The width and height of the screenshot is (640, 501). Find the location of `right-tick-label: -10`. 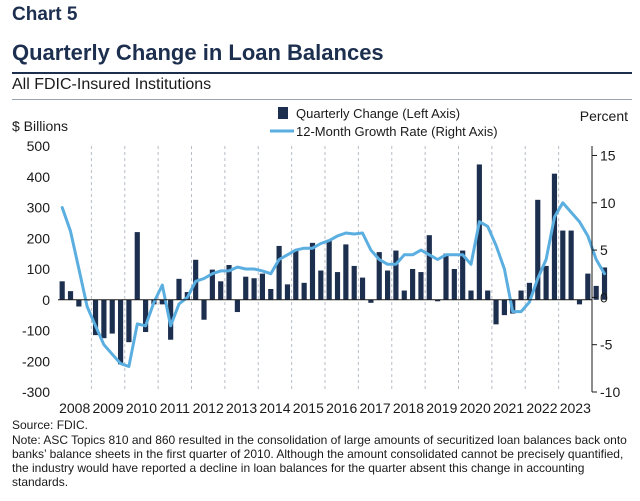

right-tick-label: -10 is located at coordinates (610, 392).